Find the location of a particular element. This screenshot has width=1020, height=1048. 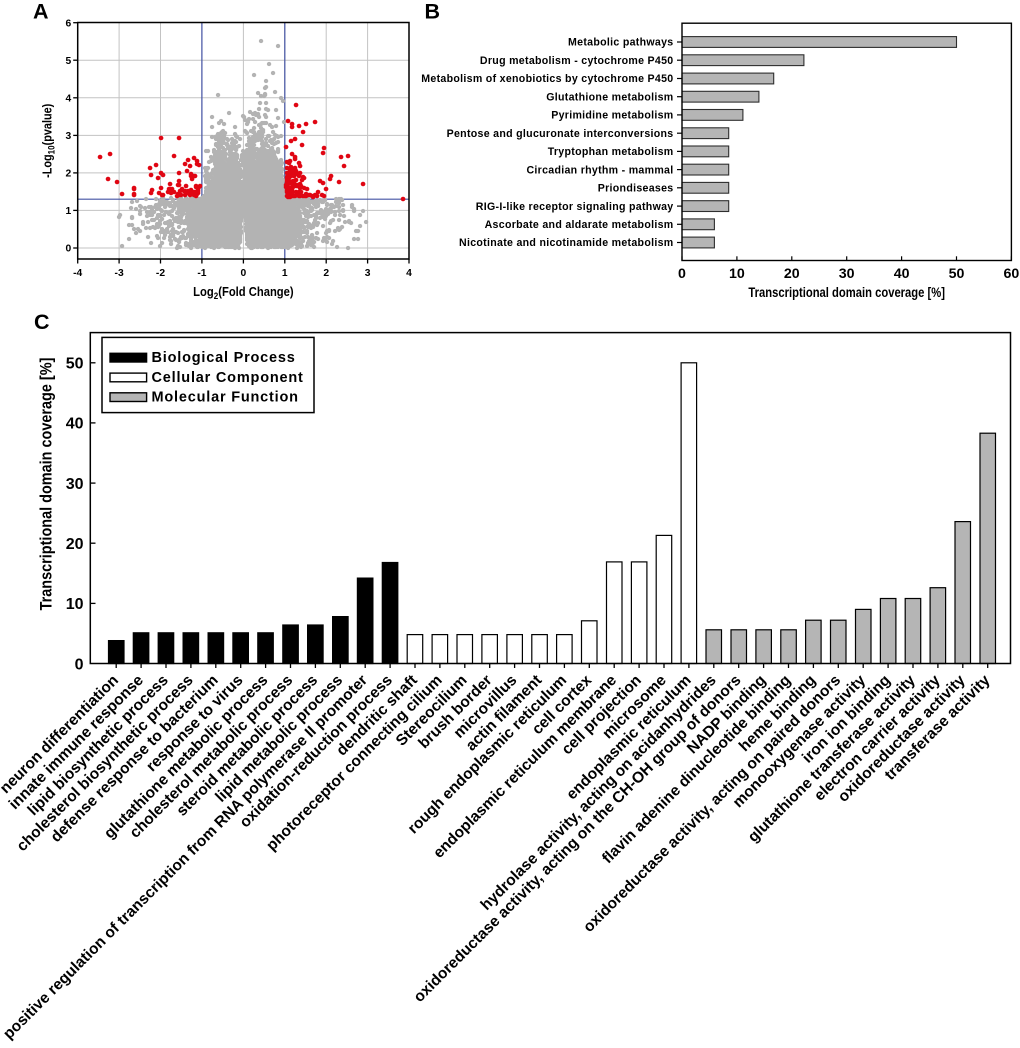

svg-text:Nicotinate and nicotinamide me: Nicotinate and nicotinamide metabolism is located at coordinates (566, 243).